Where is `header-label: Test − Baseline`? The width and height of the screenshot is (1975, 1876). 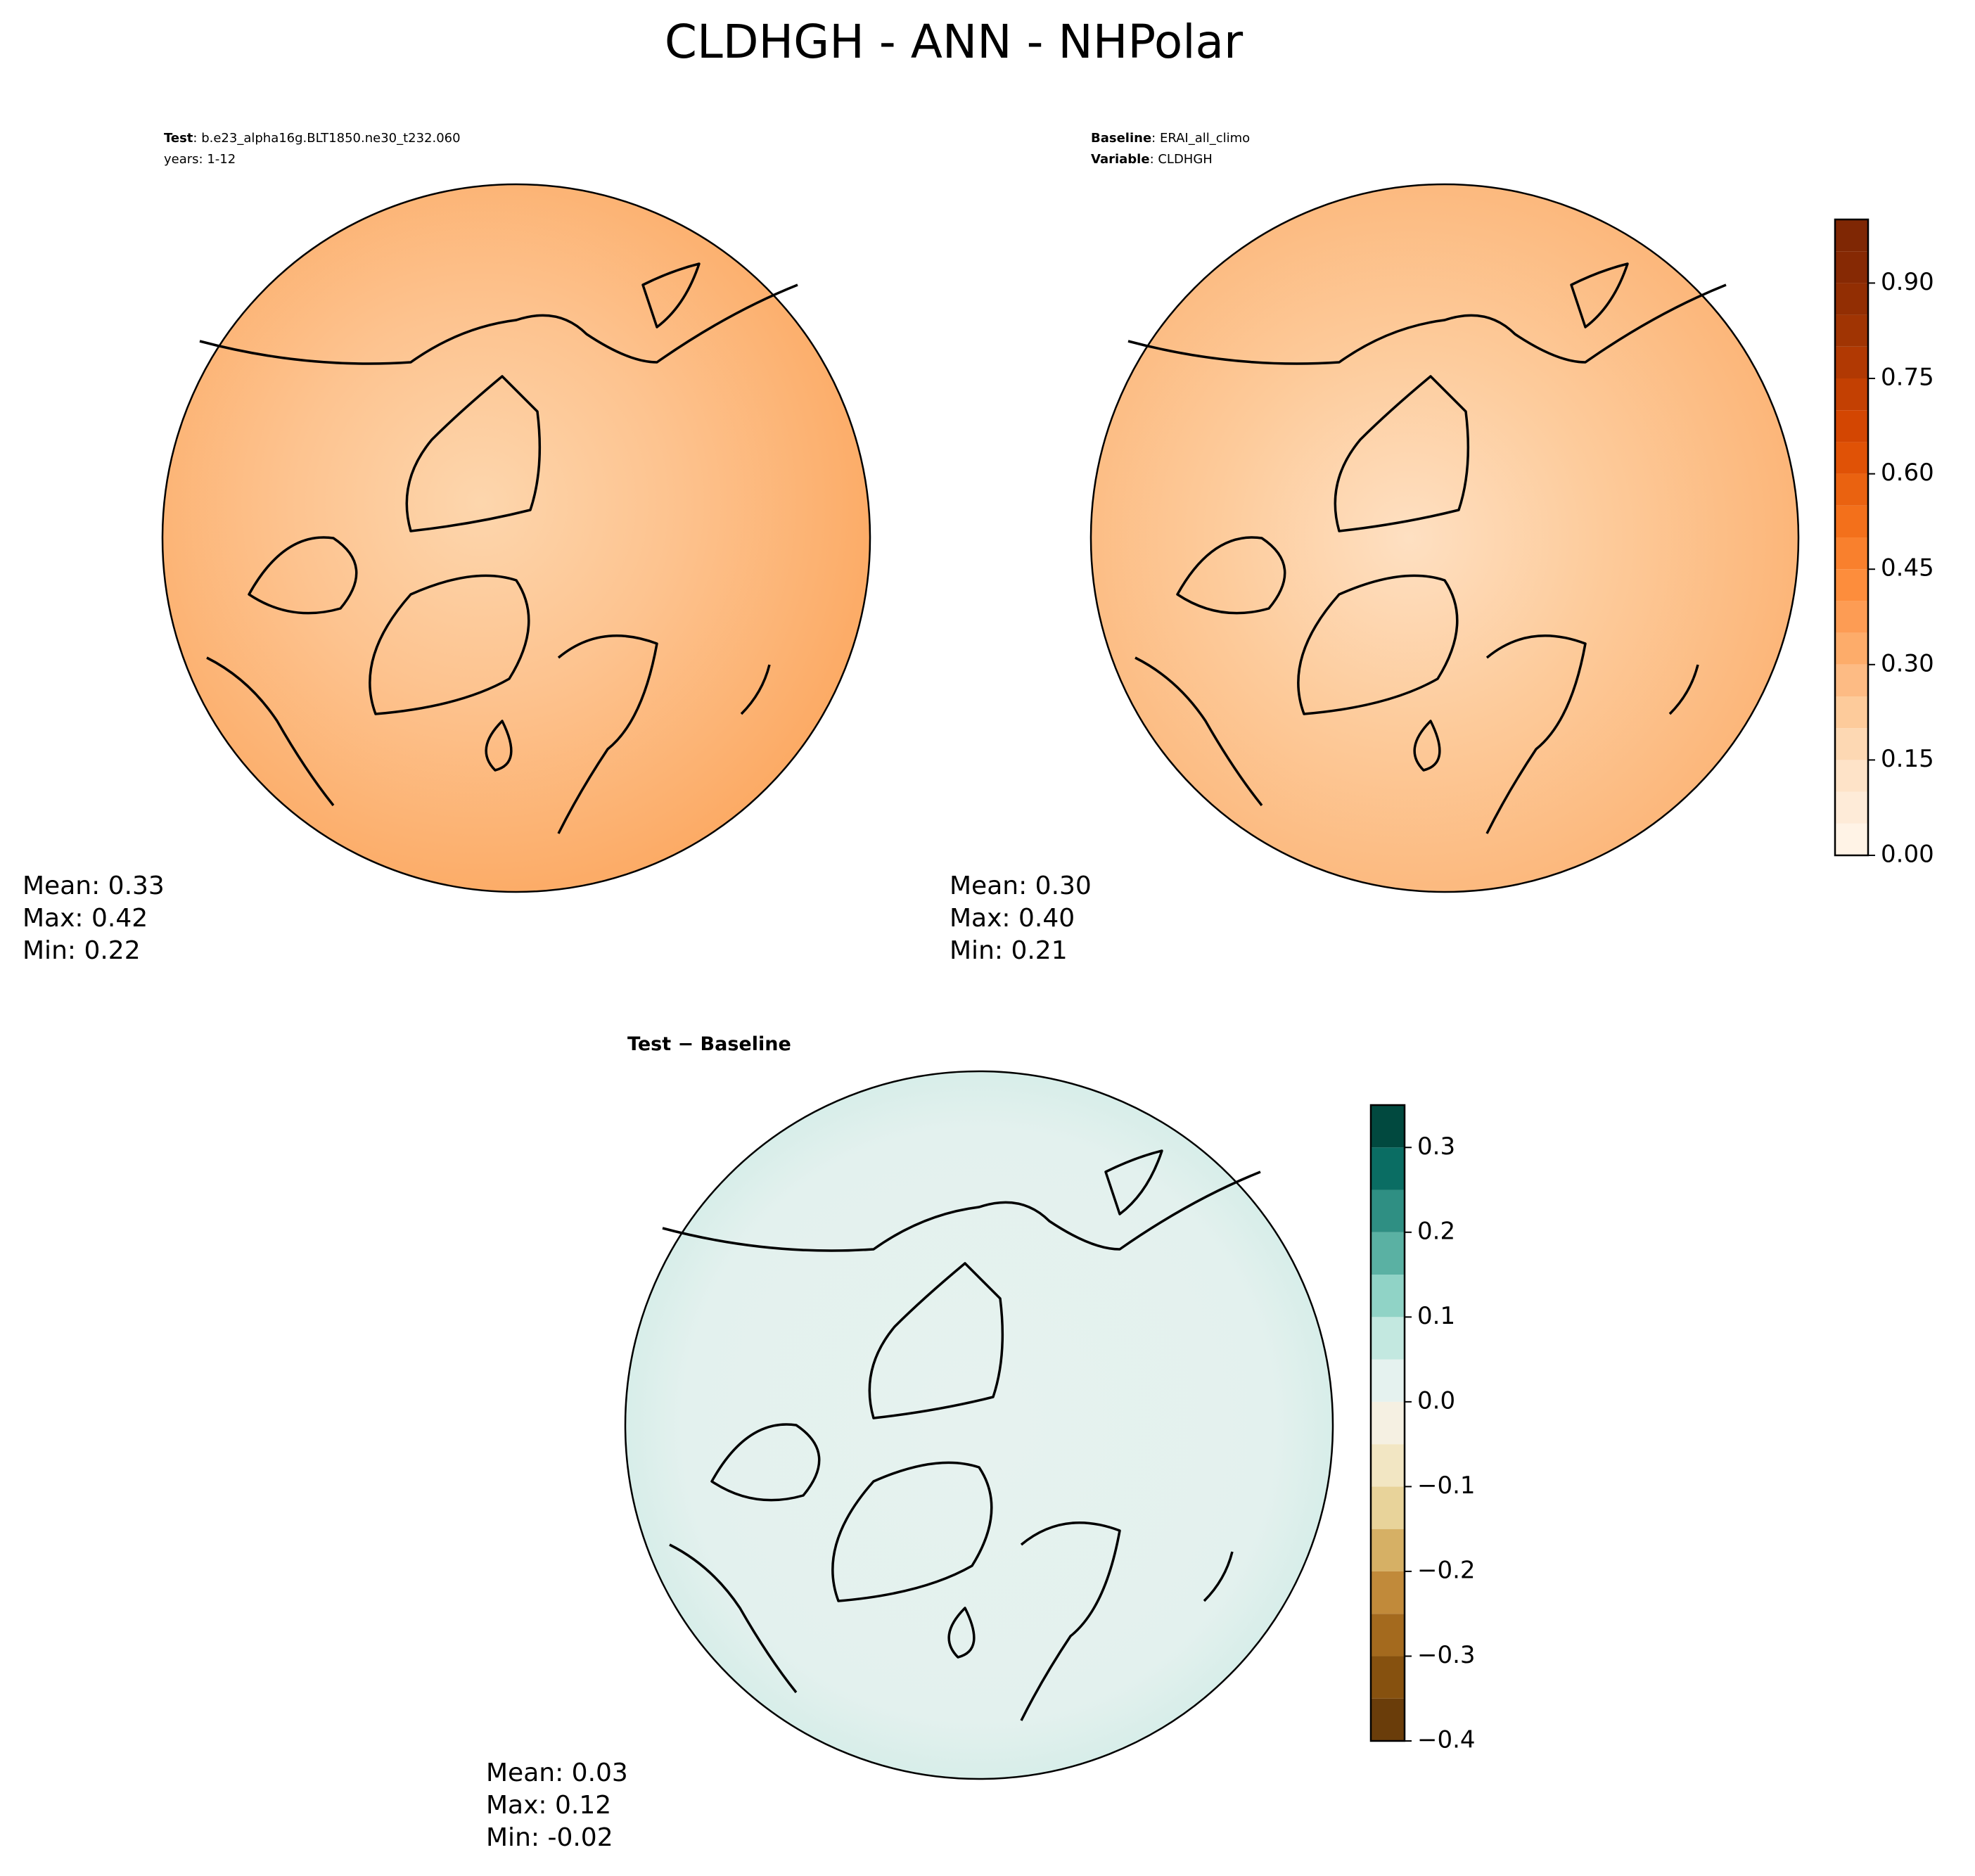 header-label: Test − Baseline is located at coordinates (709, 1044).